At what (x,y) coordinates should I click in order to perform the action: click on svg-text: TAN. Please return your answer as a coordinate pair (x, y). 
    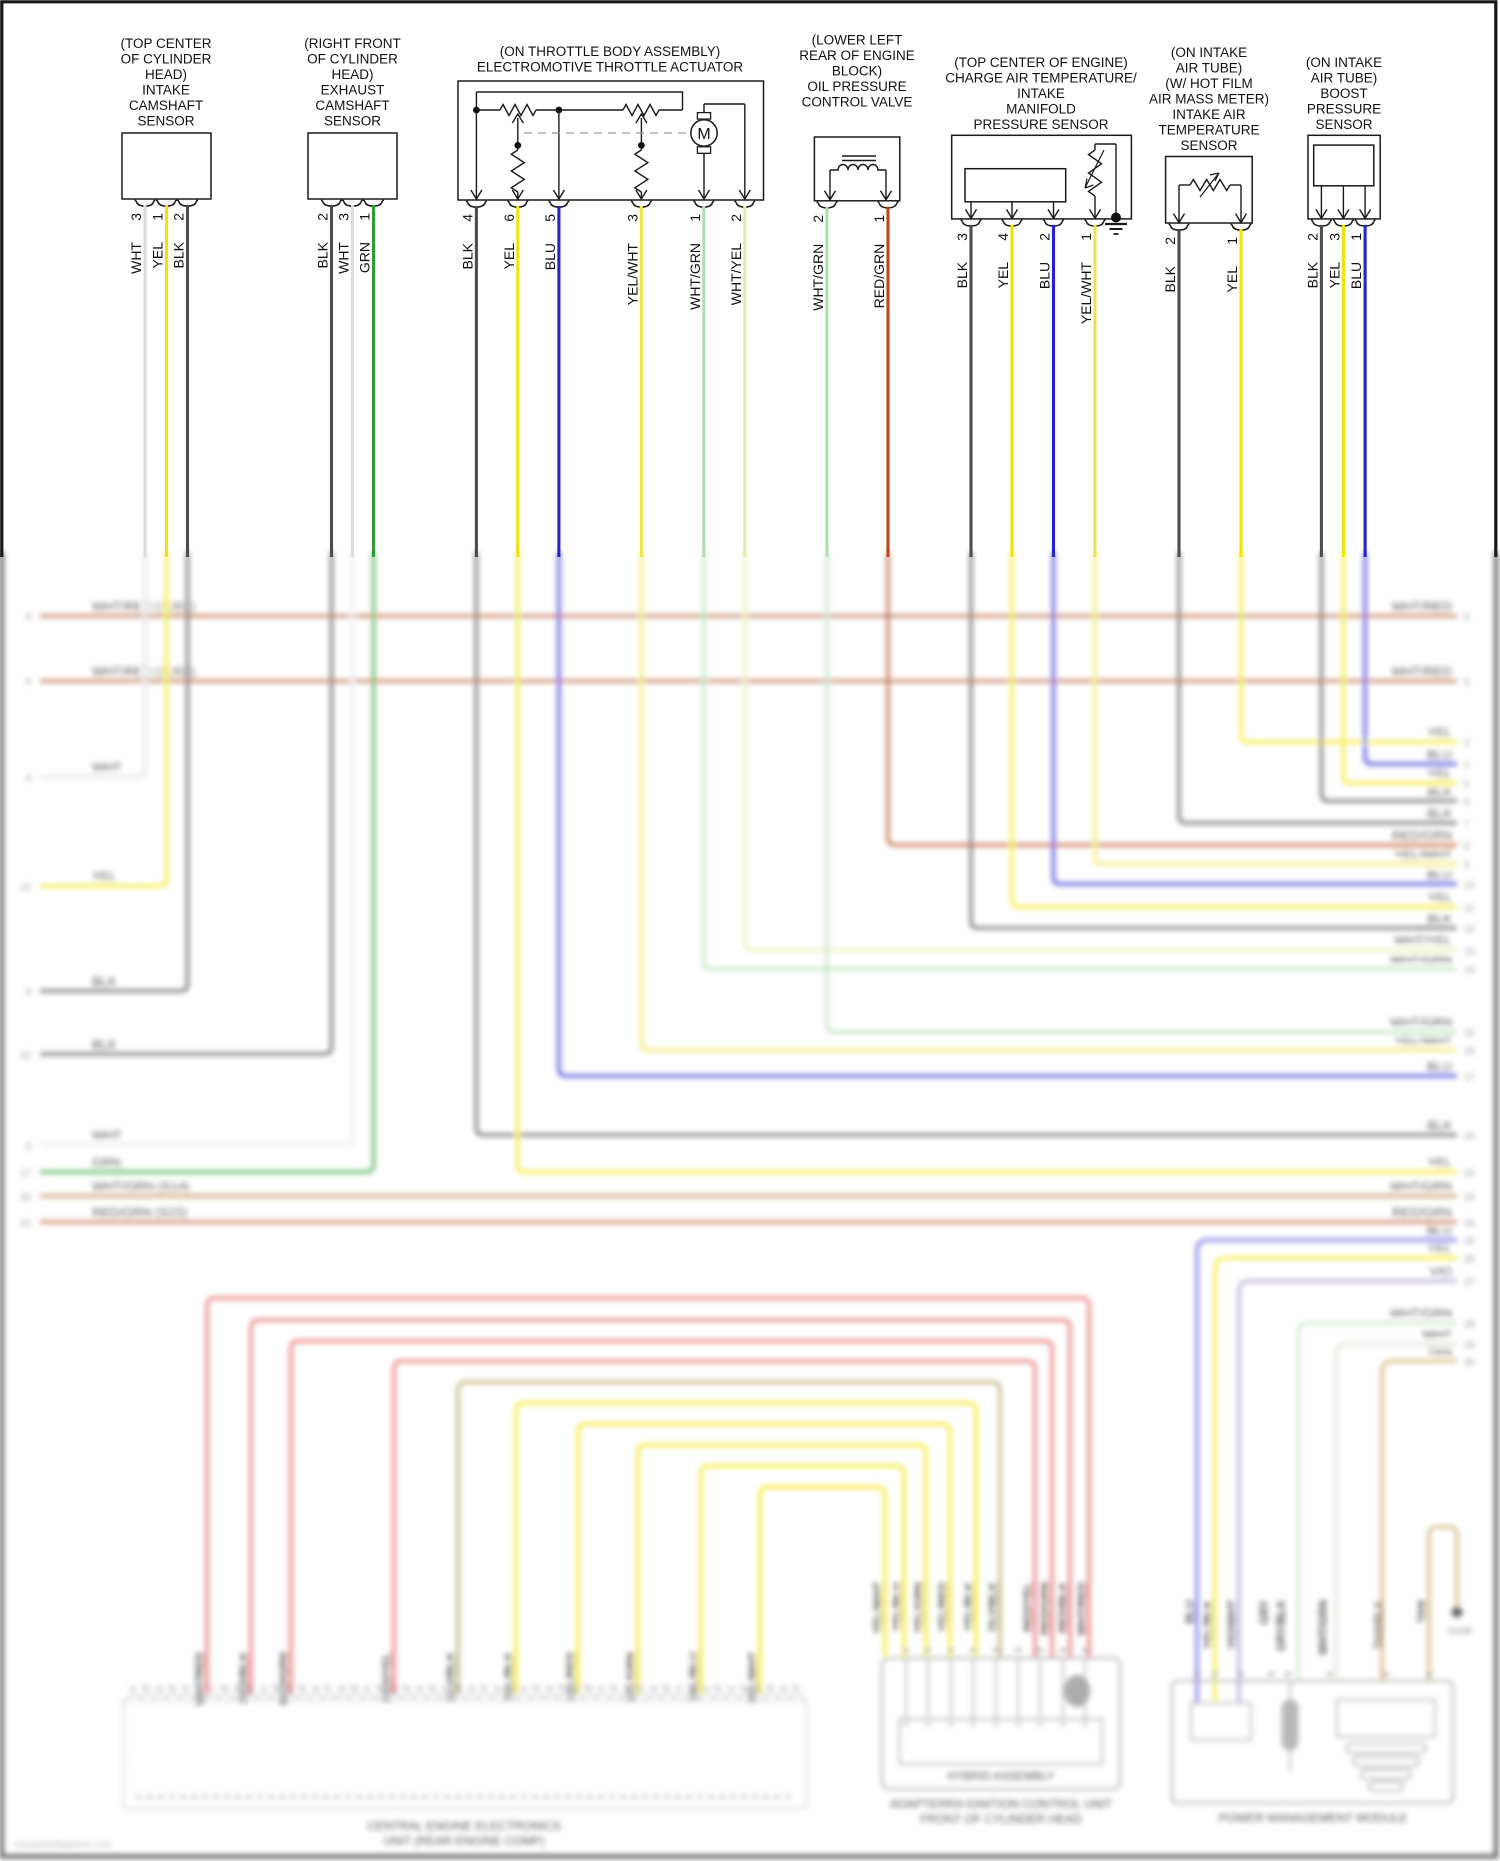
    Looking at the image, I should click on (1439, 1351).